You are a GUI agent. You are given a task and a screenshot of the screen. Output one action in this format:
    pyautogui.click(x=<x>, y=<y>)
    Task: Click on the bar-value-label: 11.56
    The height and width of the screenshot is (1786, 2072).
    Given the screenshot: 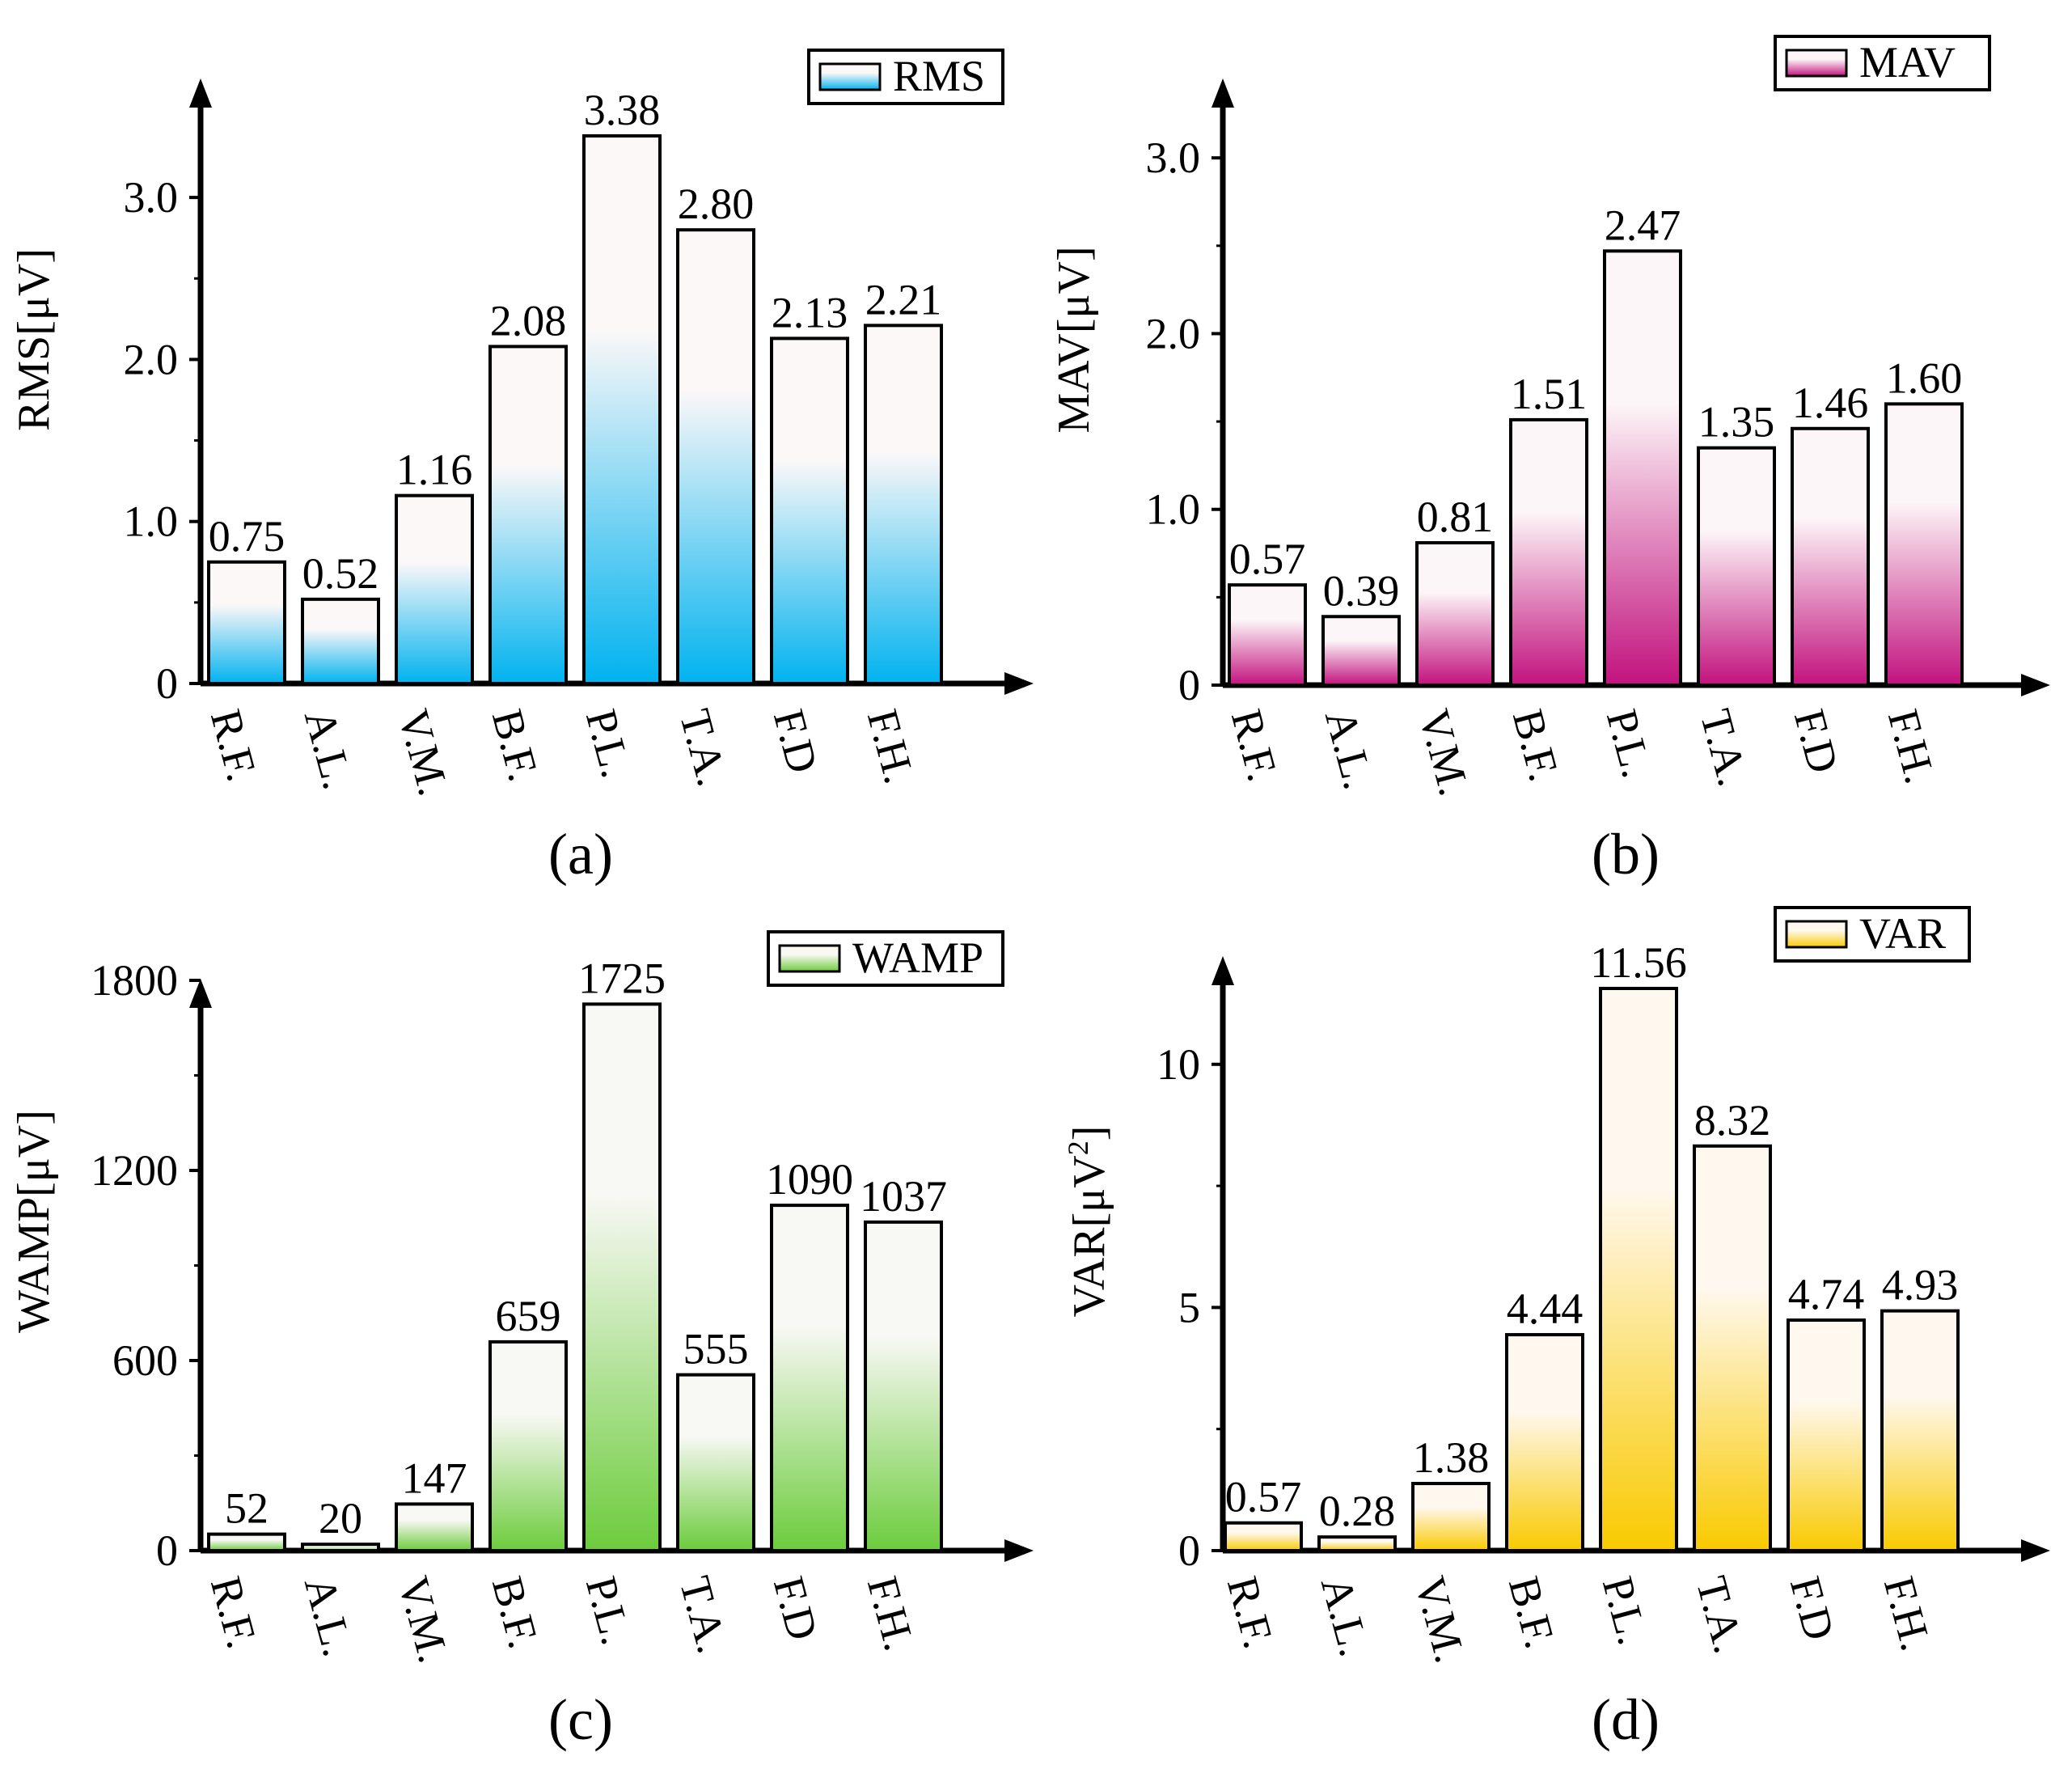 What is the action you would take?
    pyautogui.click(x=1638, y=963)
    